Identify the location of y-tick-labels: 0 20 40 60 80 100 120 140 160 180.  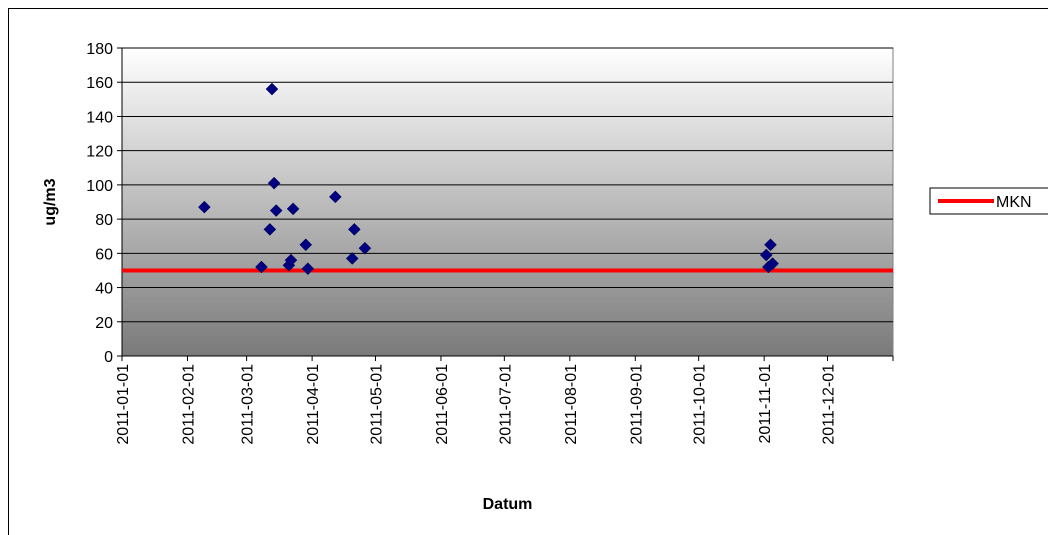
(99, 203).